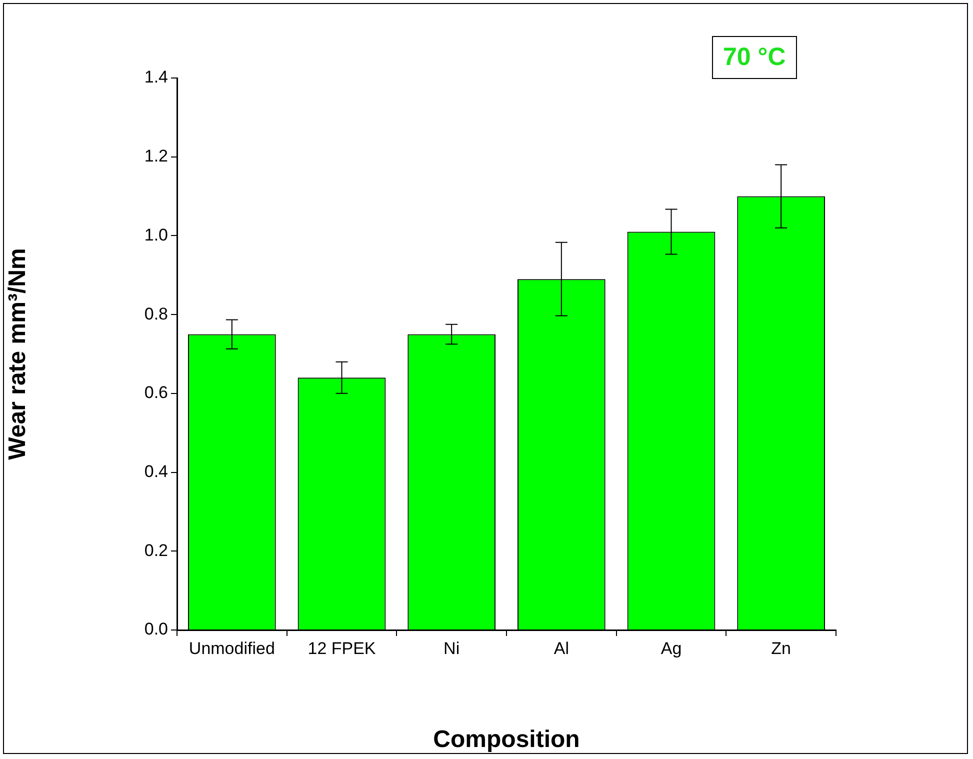 The width and height of the screenshot is (973, 759). I want to click on x-tick-label: Unmodified, so click(231, 648).